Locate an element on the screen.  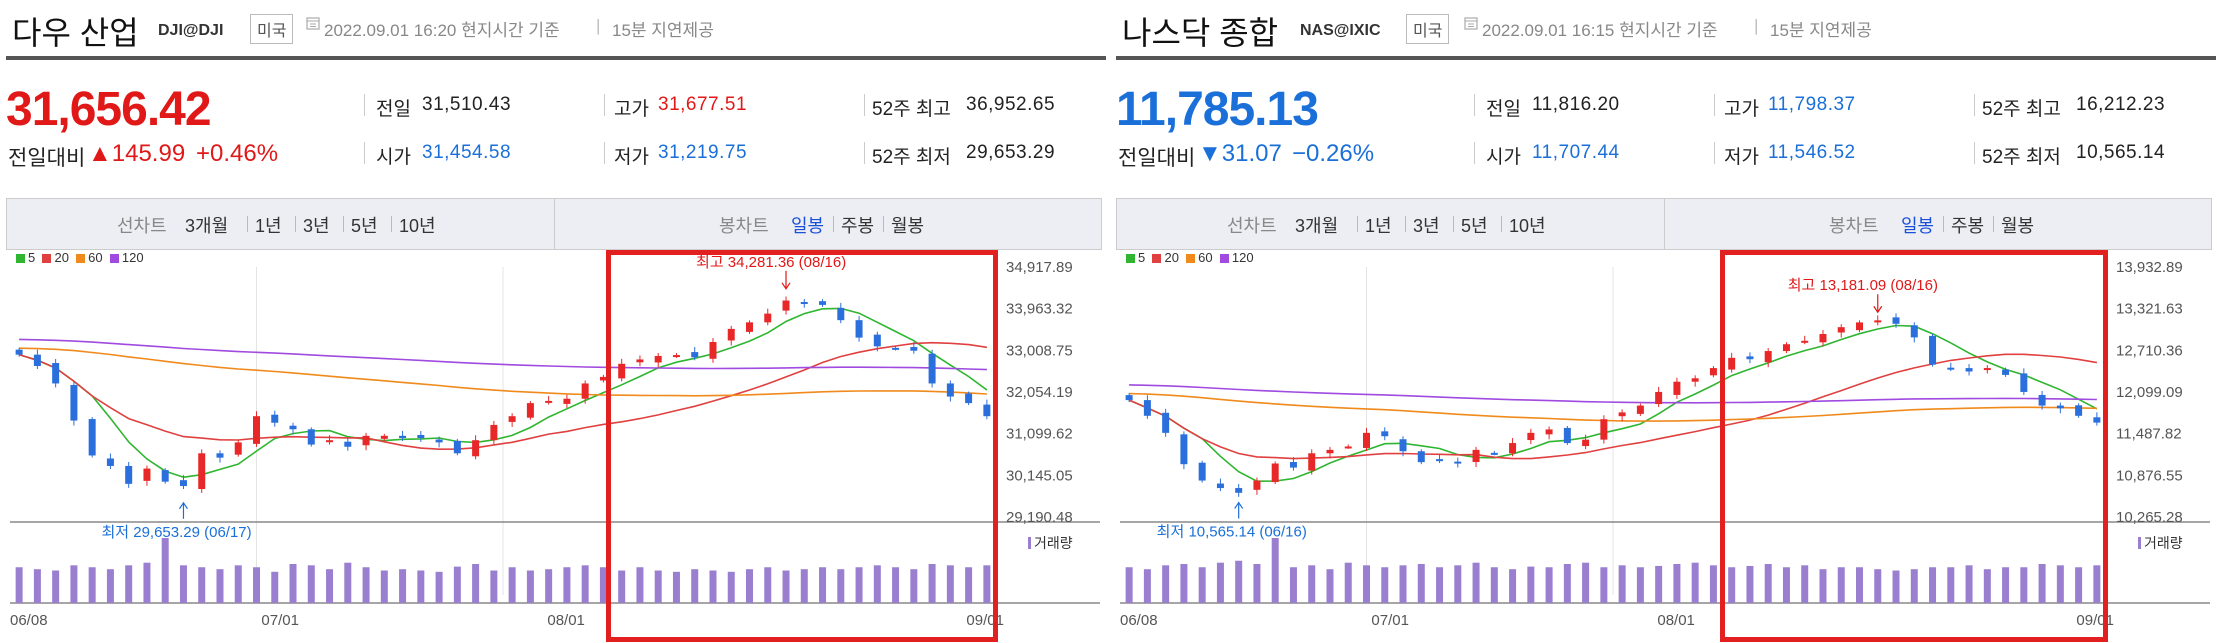
y-tick-label: 33,963.32 is located at coordinates (1039, 309).